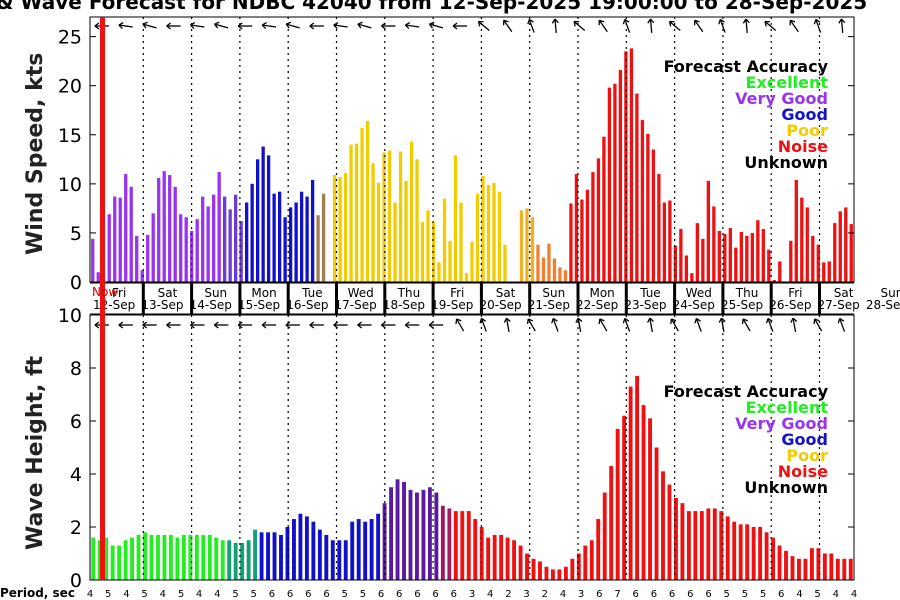 This screenshot has width=900, height=600. Describe the element at coordinates (787, 407) in the screenshot. I see `legend-item: Excellent` at that location.